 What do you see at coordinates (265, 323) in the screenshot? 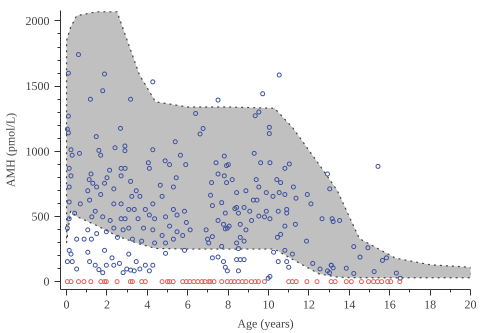
I see `x-axis-title: Age (years)` at bounding box center [265, 323].